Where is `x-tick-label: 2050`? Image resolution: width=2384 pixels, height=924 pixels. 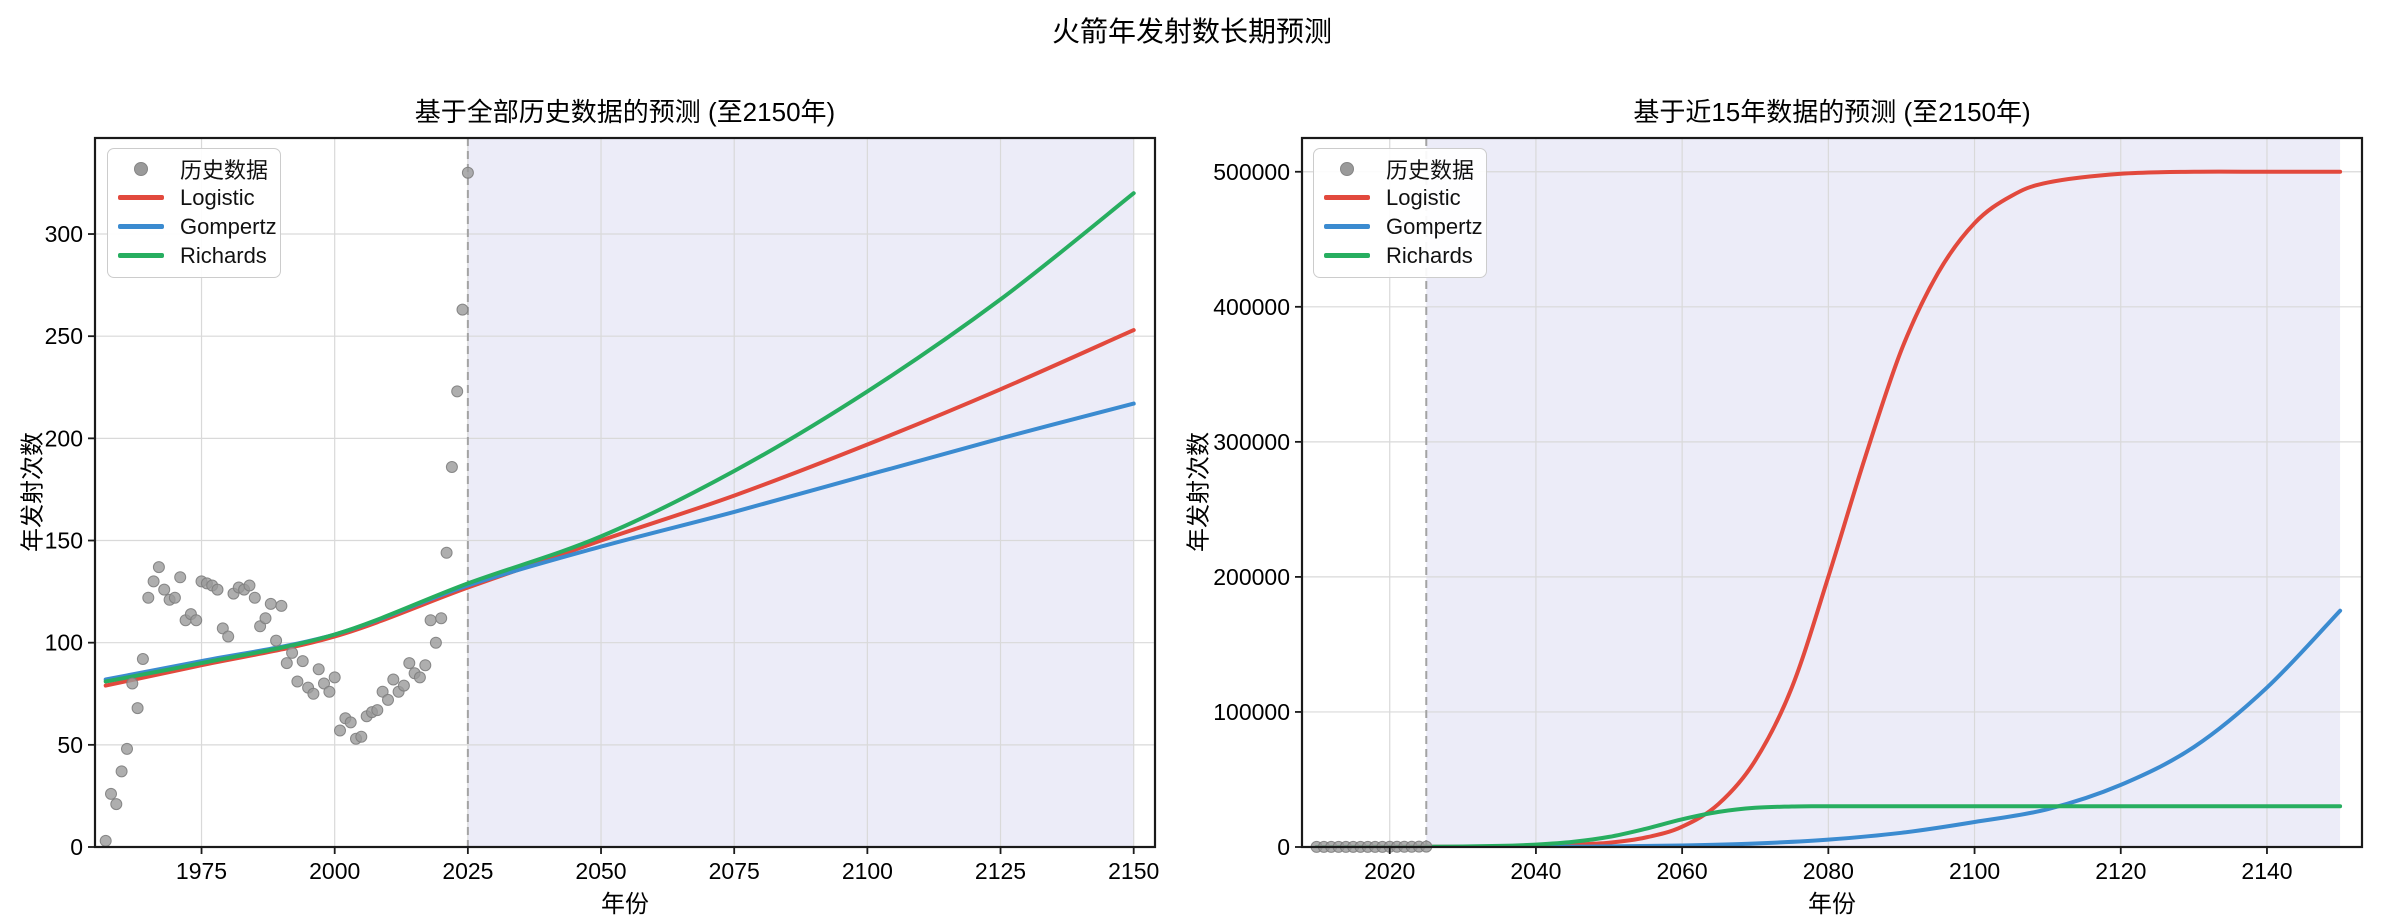
x-tick-label: 2050 is located at coordinates (600, 871).